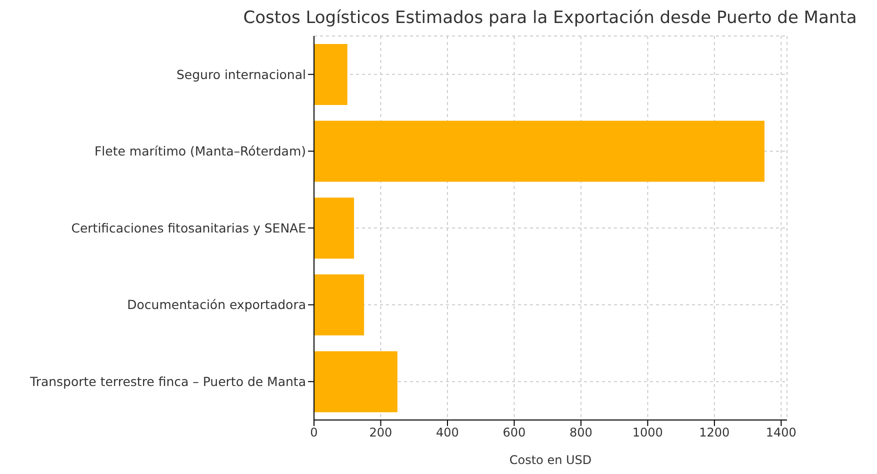 The height and width of the screenshot is (474, 877). I want to click on y-tick-label: Seguro internacional, so click(241, 74).